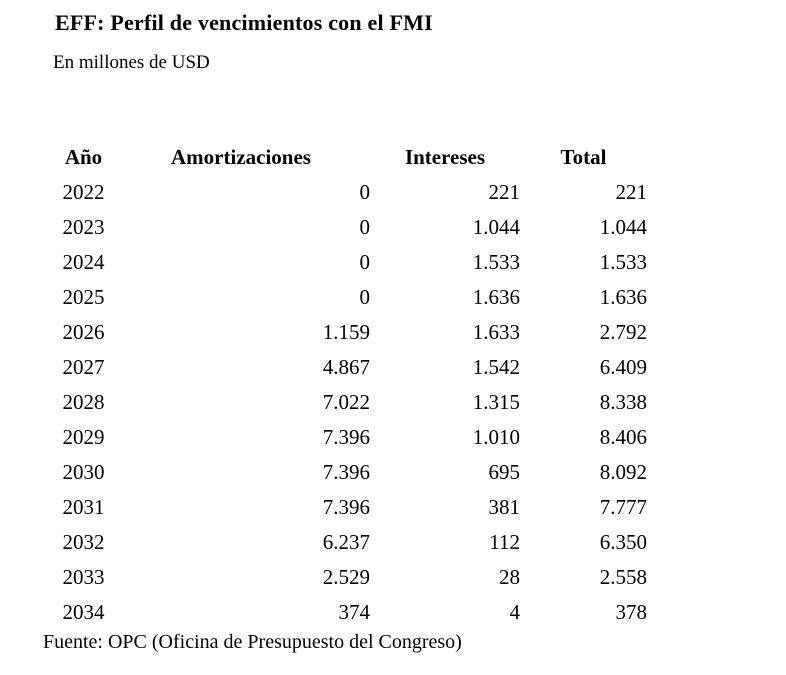 This screenshot has width=786, height=675. Describe the element at coordinates (623, 542) in the screenshot. I see `value-cell: 6.350` at that location.